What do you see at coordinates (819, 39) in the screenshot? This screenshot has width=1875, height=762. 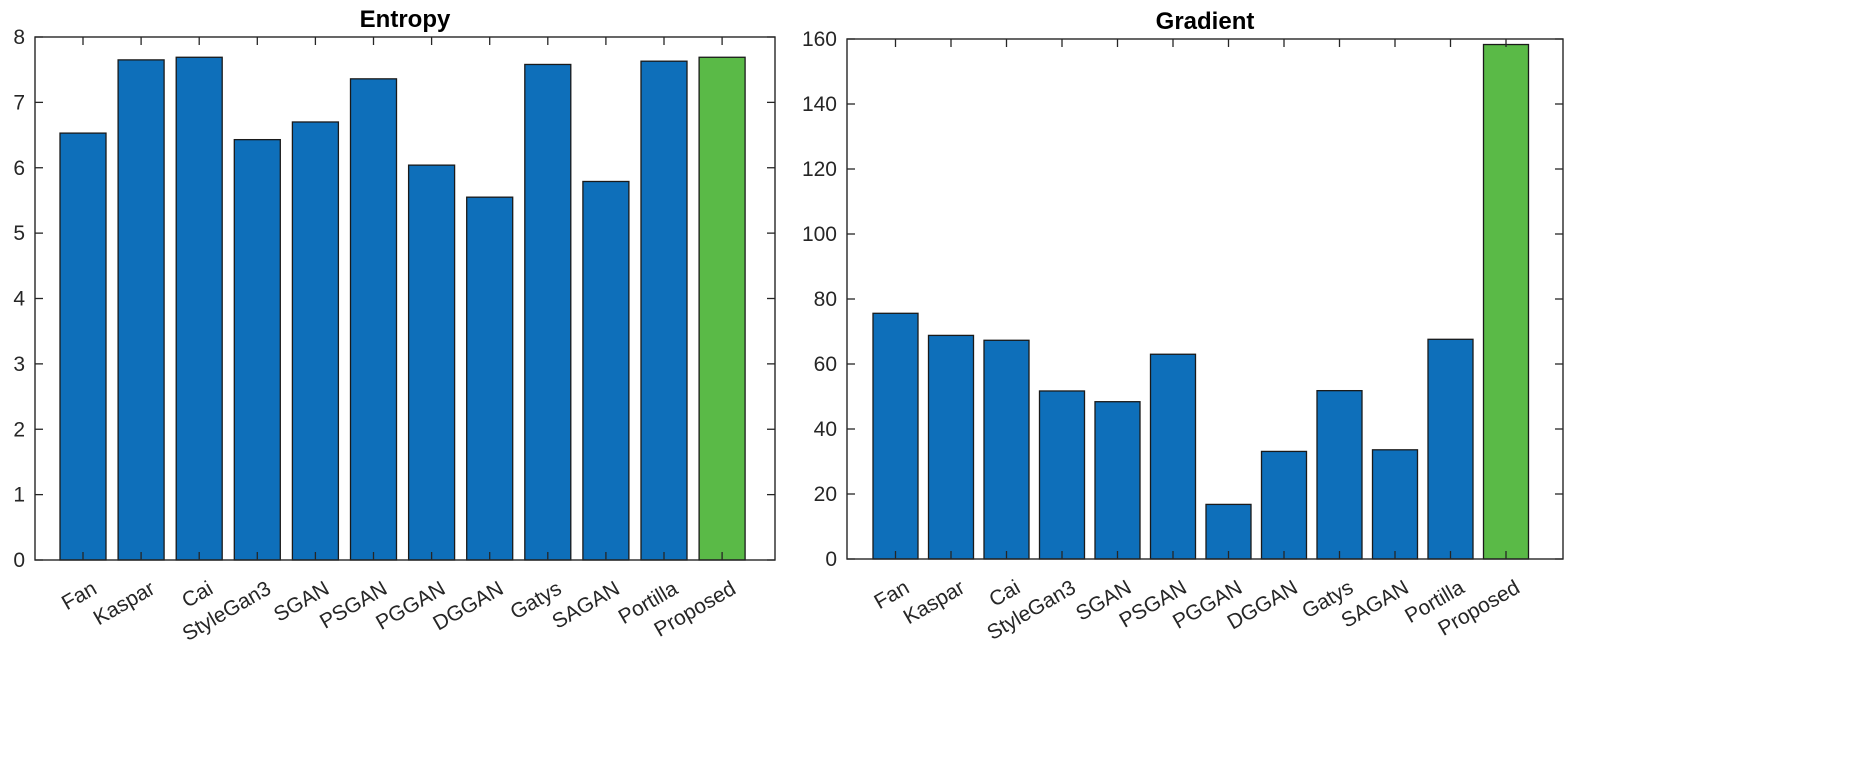 I see `gradient-ytick-label-160: 160` at bounding box center [819, 39].